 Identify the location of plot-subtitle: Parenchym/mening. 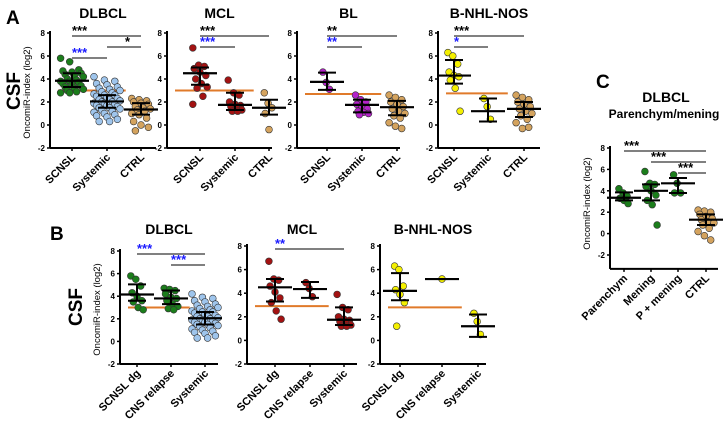
(664, 114).